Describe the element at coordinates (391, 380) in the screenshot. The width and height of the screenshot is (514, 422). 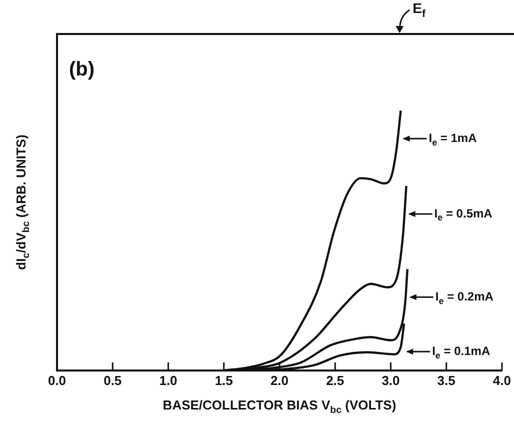
I see `x-tick-label: 3.0` at that location.